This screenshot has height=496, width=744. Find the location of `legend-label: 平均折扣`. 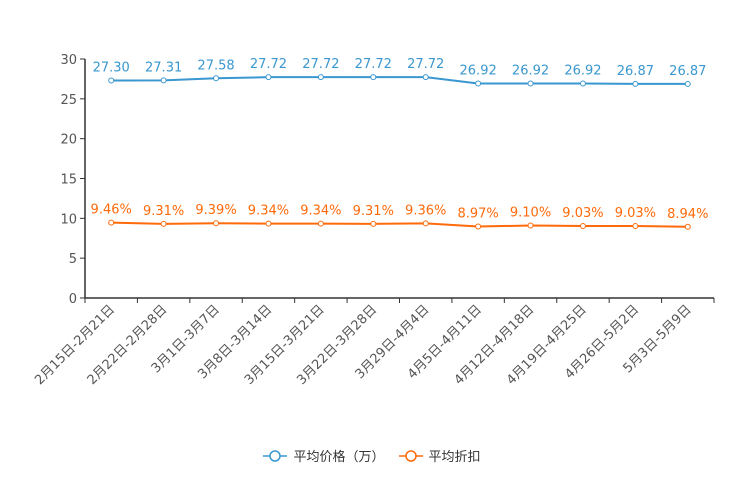

legend-label: 平均折扣 is located at coordinates (454, 457).